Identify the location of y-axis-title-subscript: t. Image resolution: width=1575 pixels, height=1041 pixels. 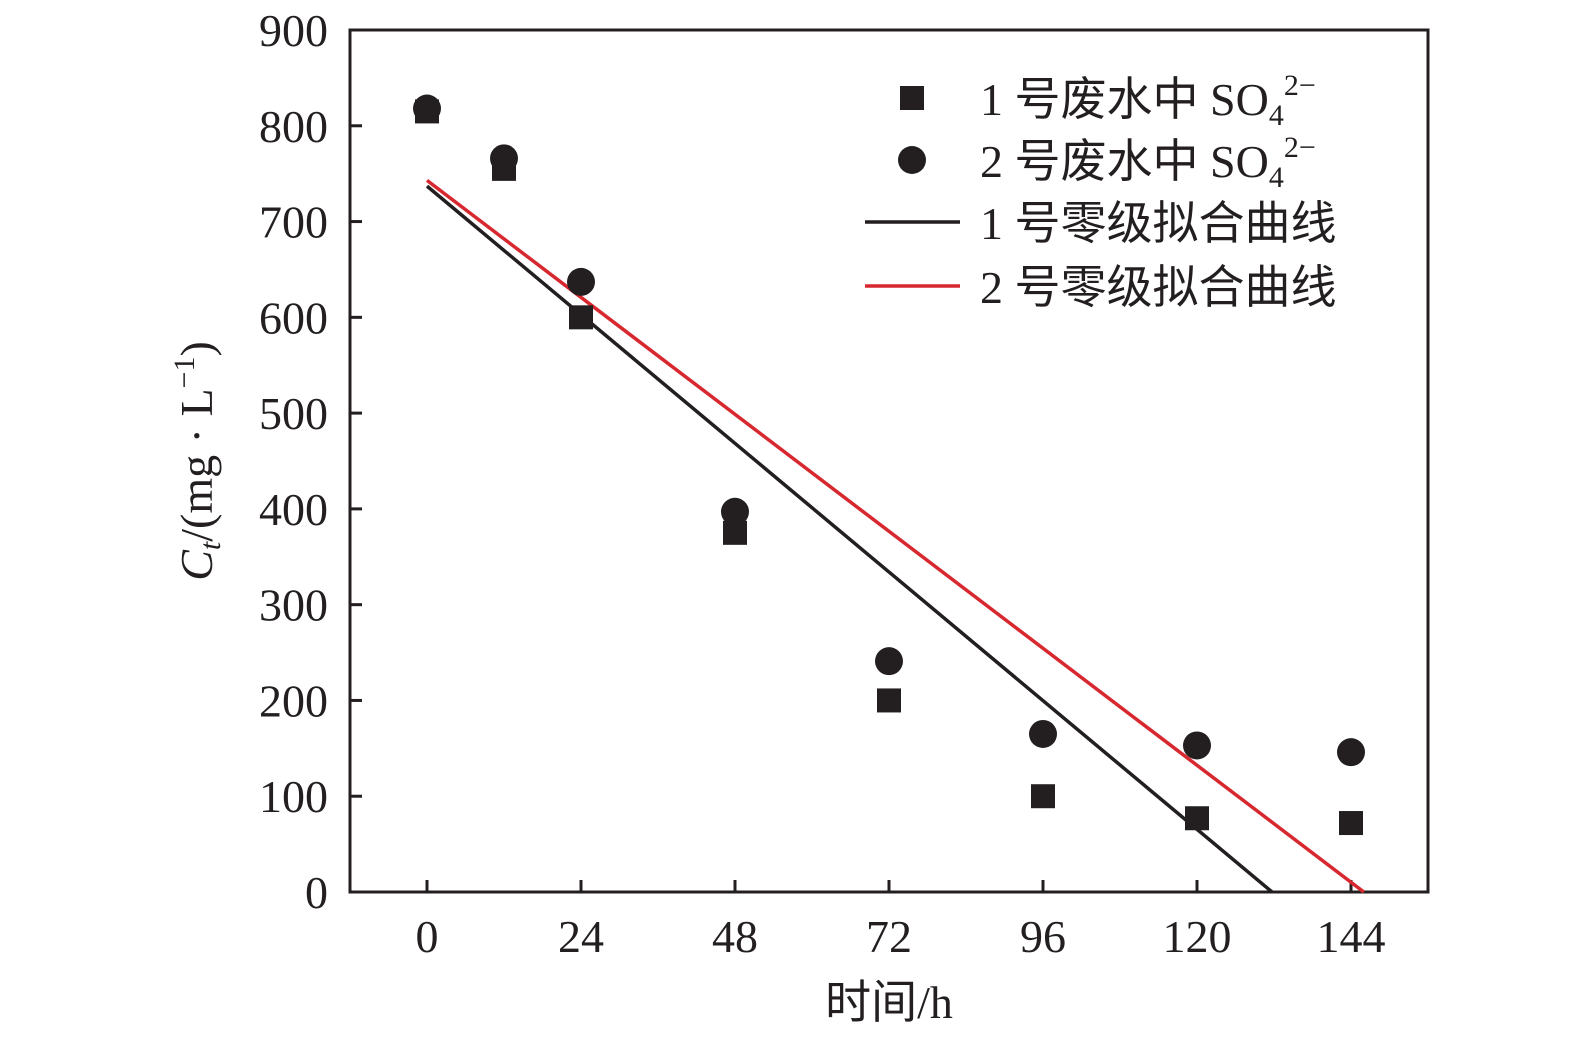
(210, 545).